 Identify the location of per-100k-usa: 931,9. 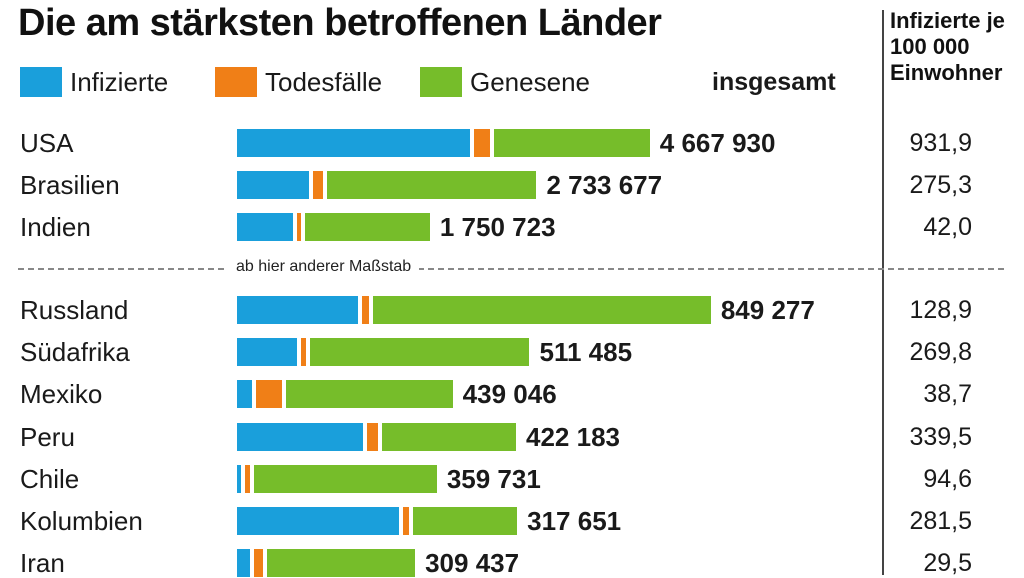
(940, 143).